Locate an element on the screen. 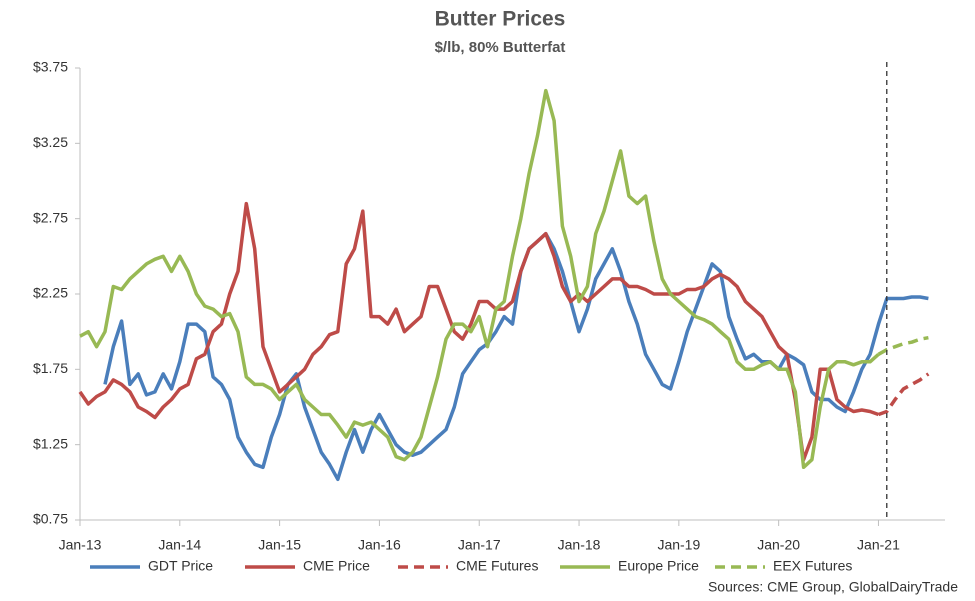 Image resolution: width=975 pixels, height=601 pixels. legend-label: EEX Futures is located at coordinates (812, 566).